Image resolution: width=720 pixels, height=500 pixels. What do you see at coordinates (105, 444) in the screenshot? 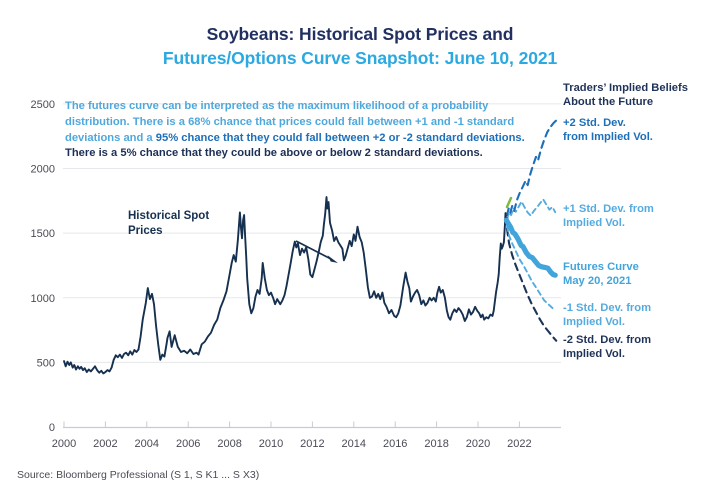
I see `x-tick-label: 2002` at bounding box center [105, 444].